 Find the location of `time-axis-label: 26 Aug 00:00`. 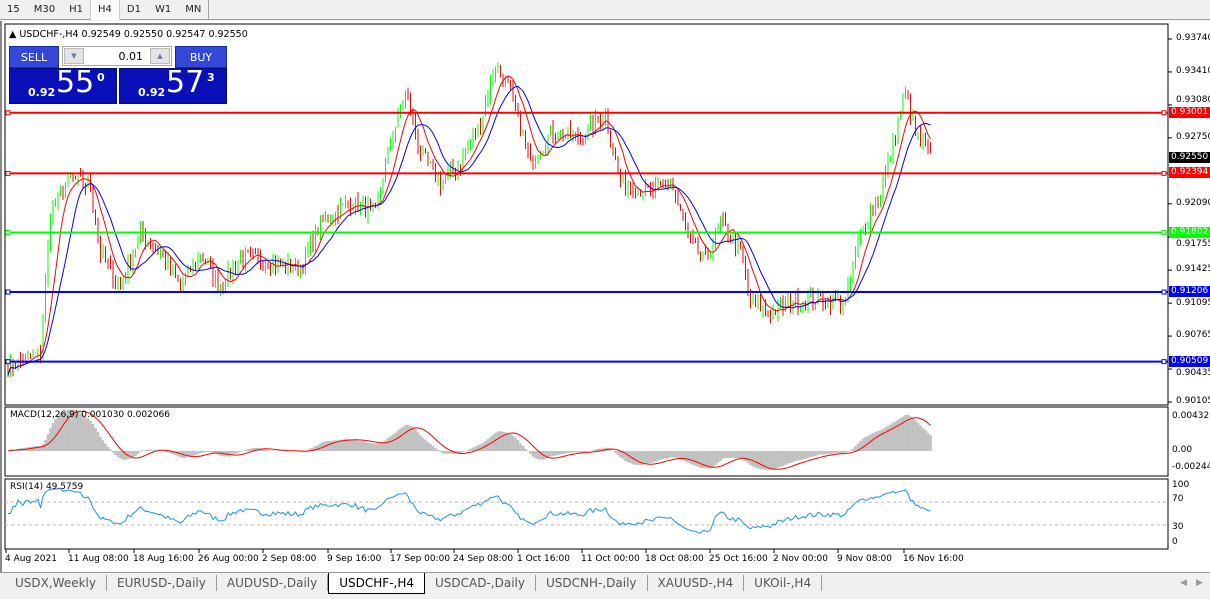

time-axis-label: 26 Aug 00:00 is located at coordinates (228, 559).